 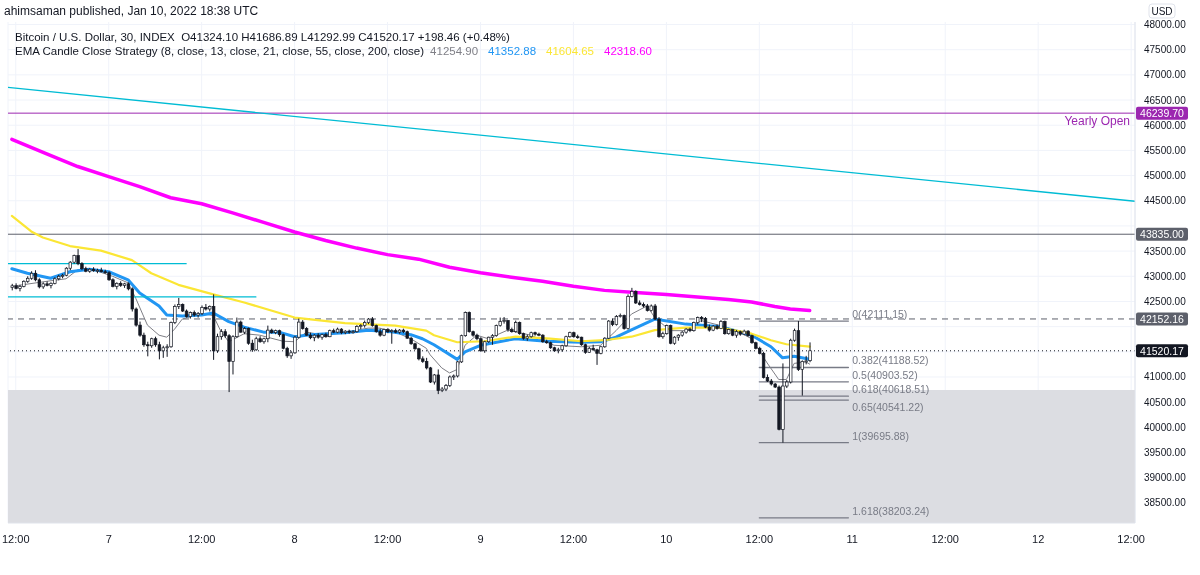 I want to click on y-tick-label: 44500.00, so click(x=1165, y=201).